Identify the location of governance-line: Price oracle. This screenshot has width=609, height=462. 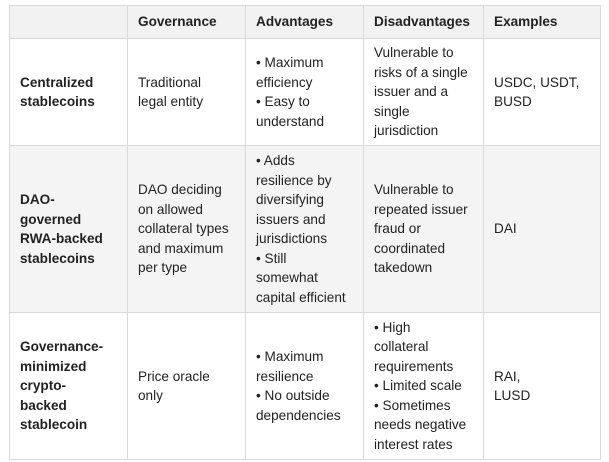
(174, 376).